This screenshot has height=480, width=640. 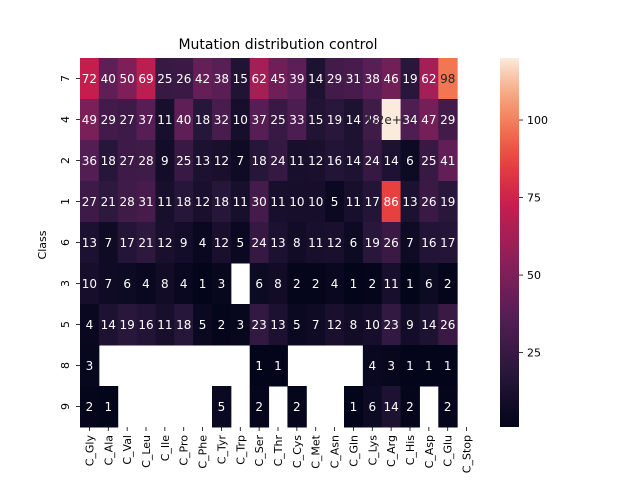 I want to click on y-axis: 7 4 2 1 6 3 5 8 9, so click(x=69, y=242).